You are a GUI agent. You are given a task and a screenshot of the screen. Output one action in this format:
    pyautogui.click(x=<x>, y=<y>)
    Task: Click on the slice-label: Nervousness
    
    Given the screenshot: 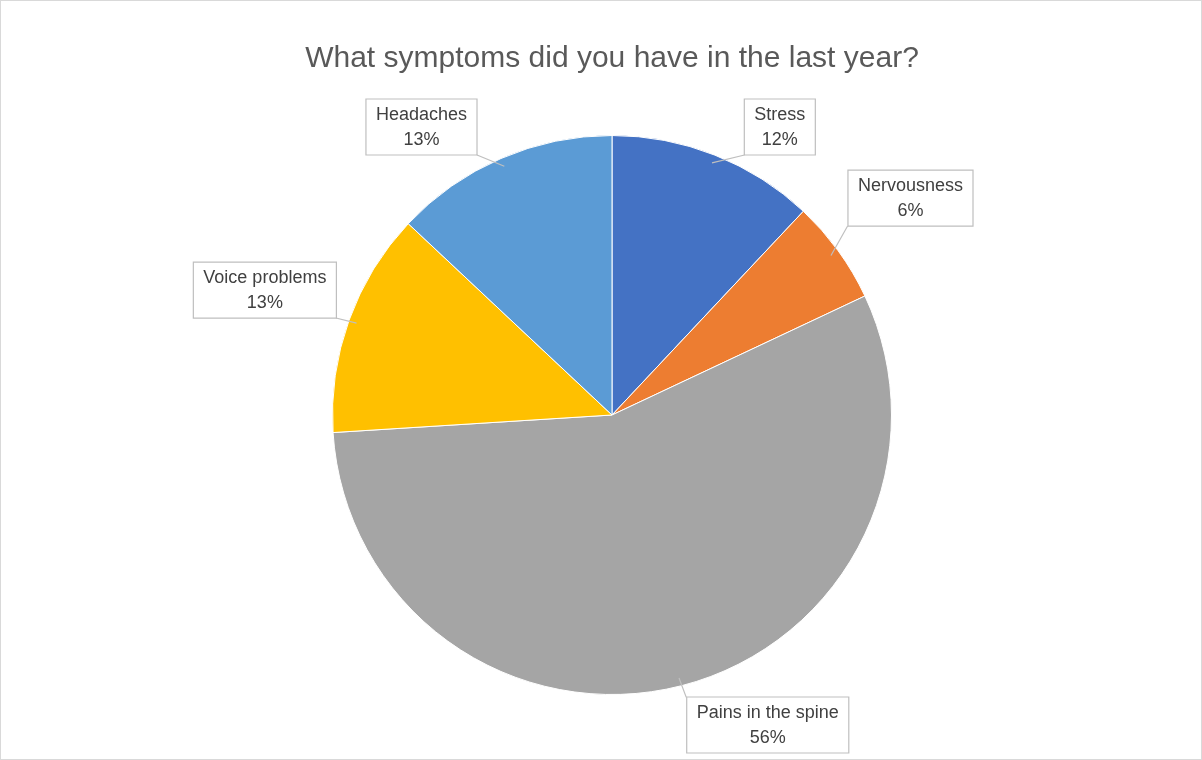 What is the action you would take?
    pyautogui.click(x=910, y=185)
    